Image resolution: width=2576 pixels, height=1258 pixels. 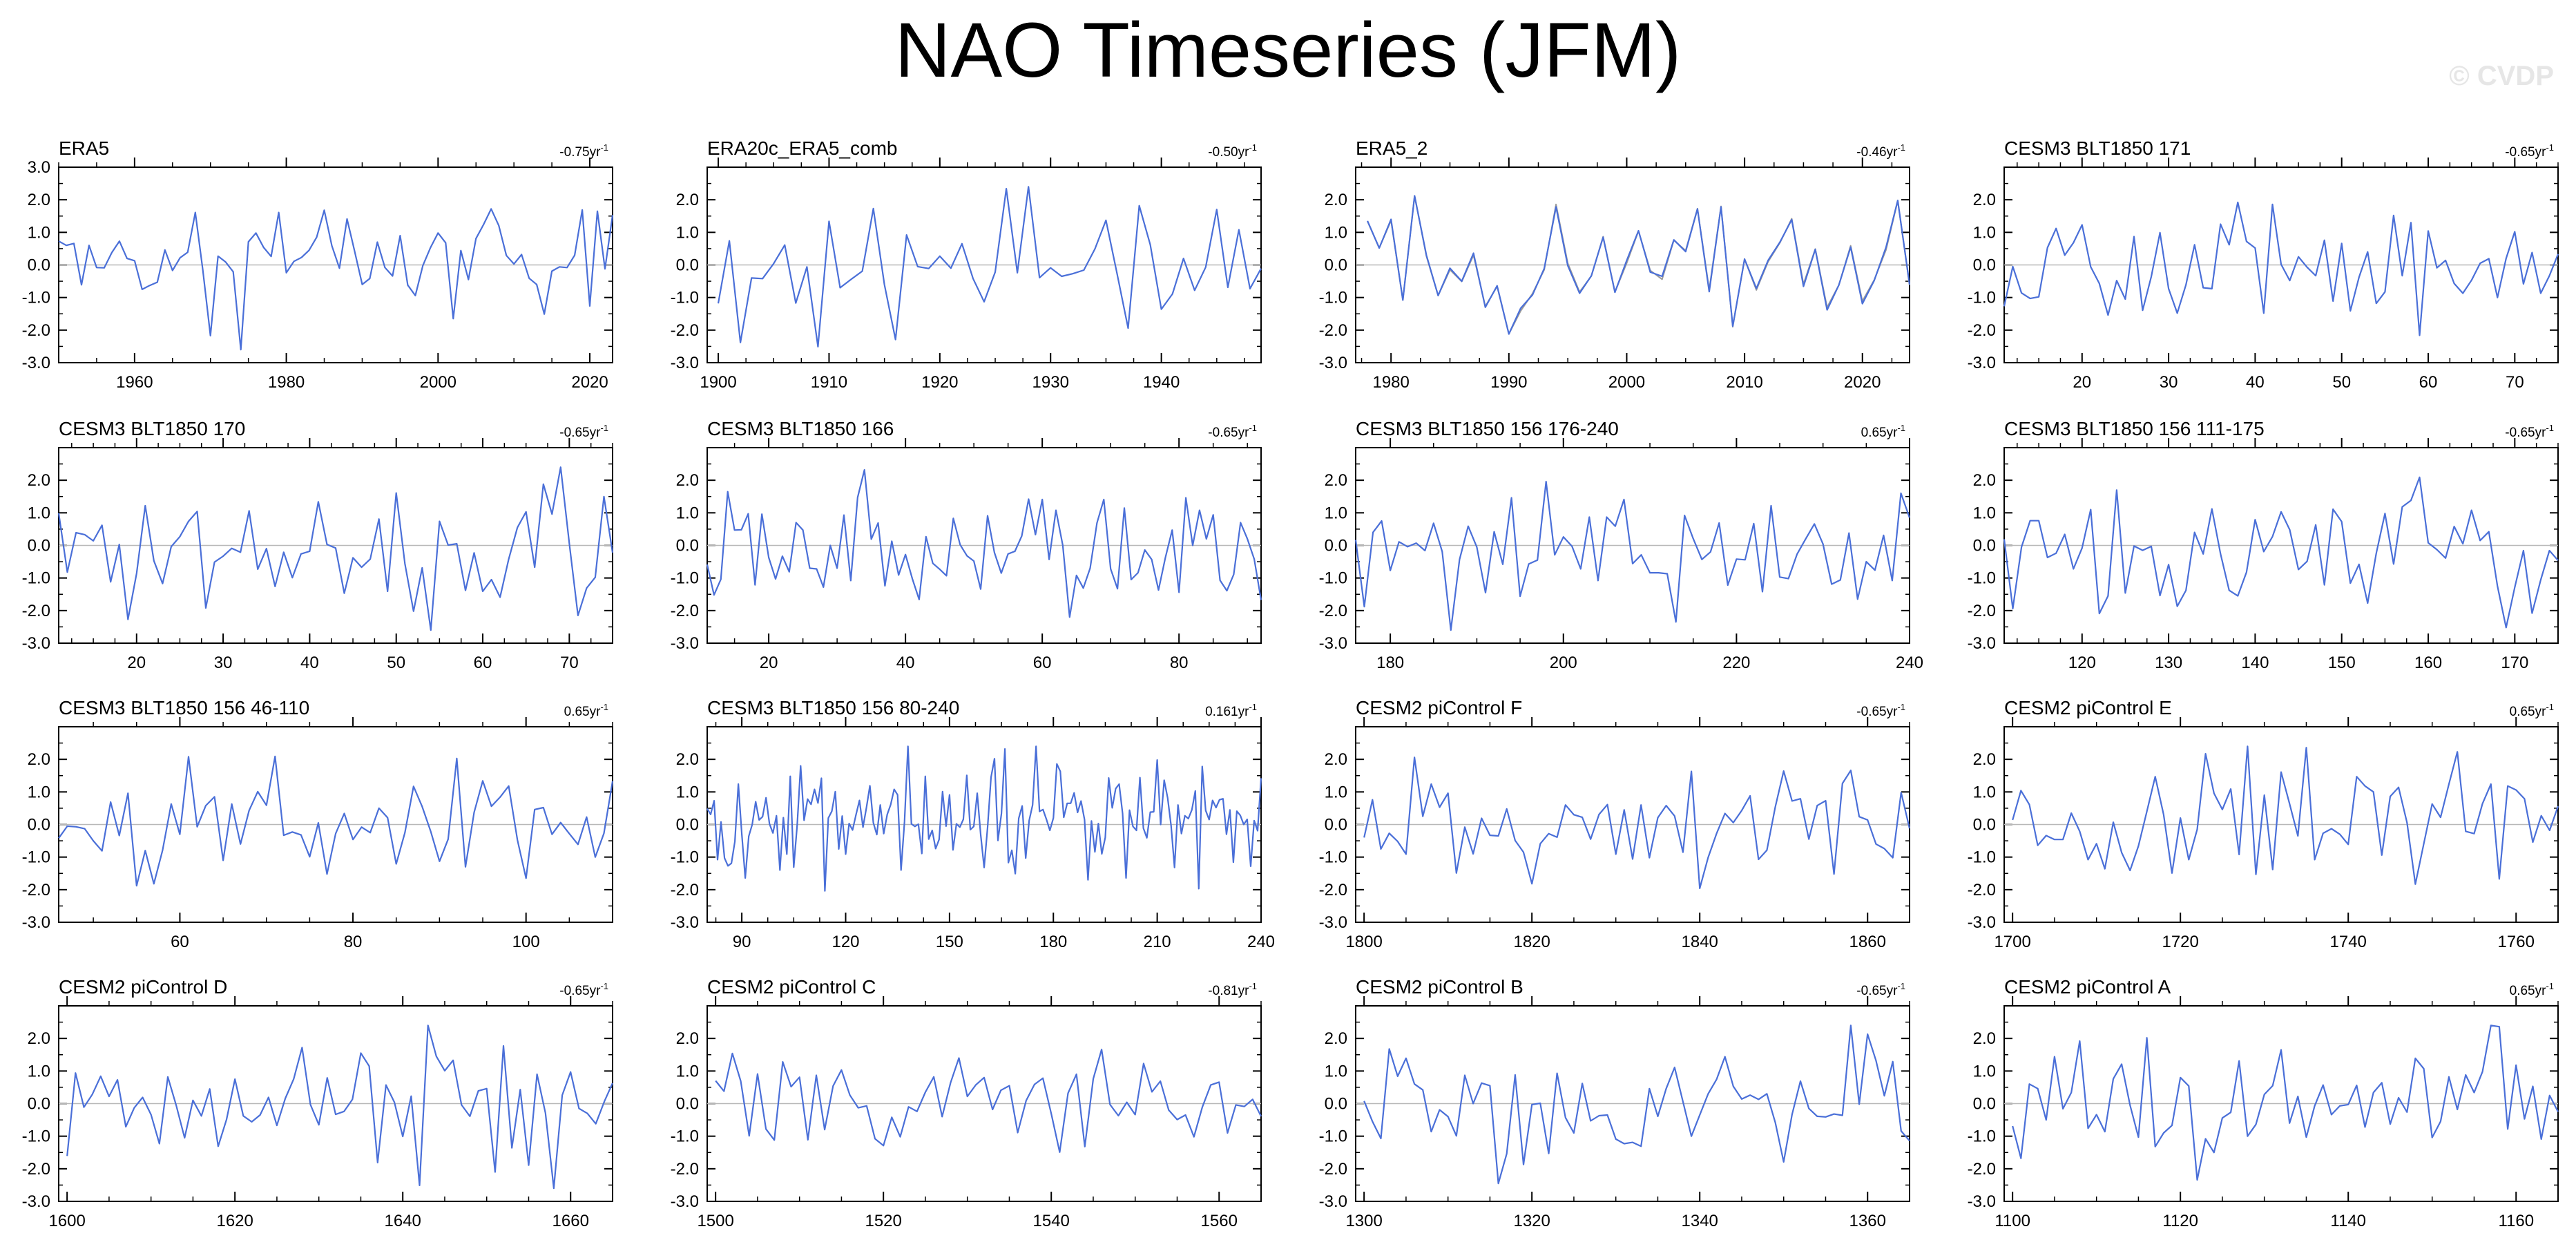 What do you see at coordinates (1736, 663) in the screenshot?
I see `x-tick-label: 220` at bounding box center [1736, 663].